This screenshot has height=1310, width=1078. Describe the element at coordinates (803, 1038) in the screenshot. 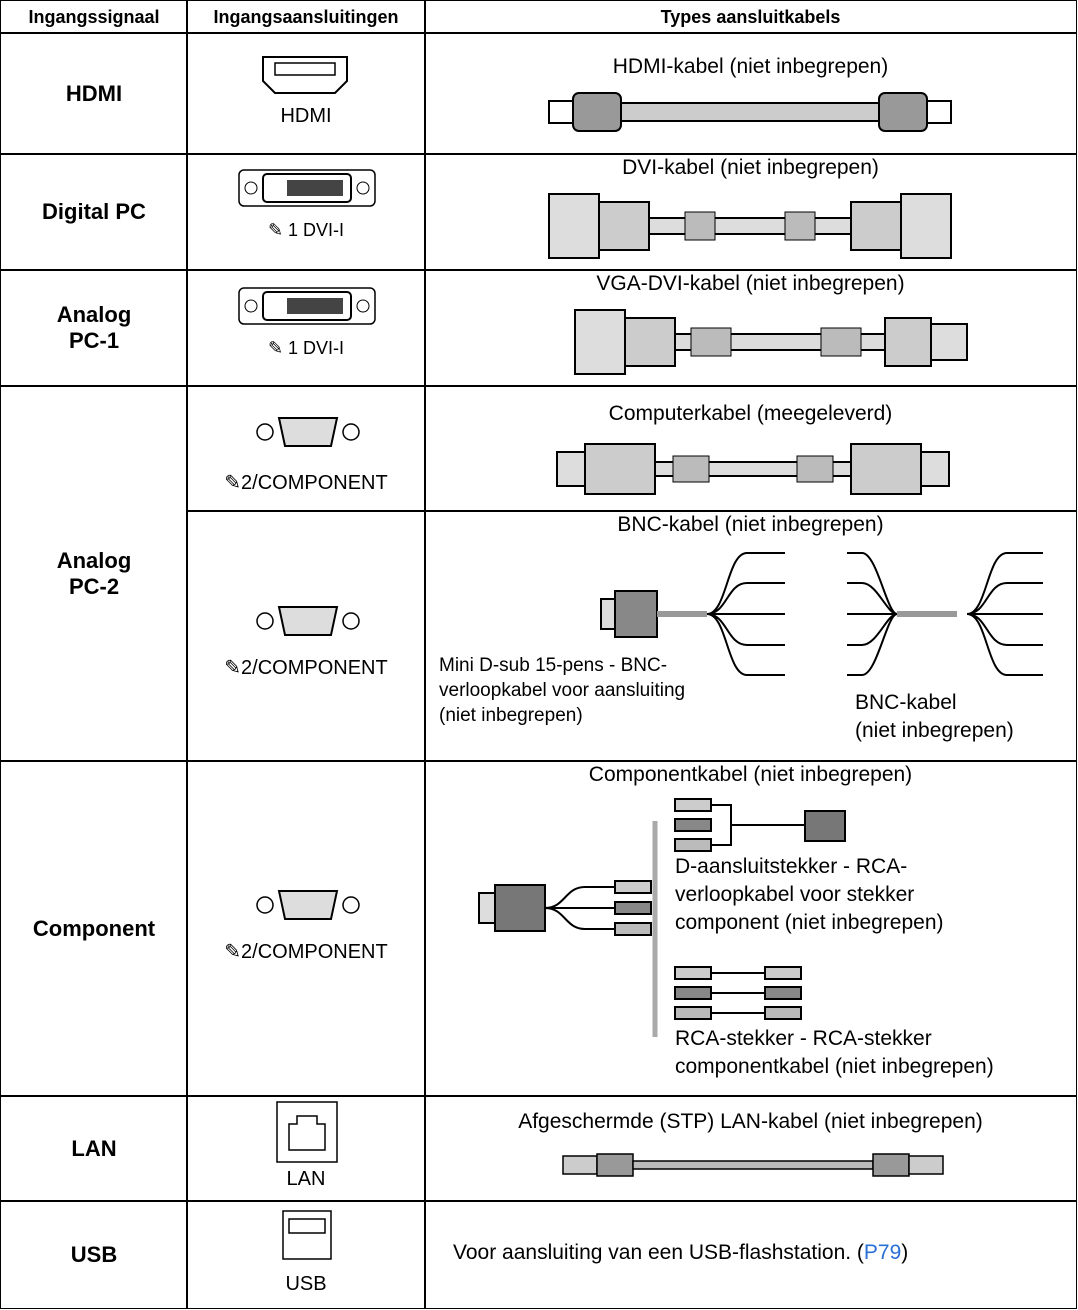

I see `note-line: RCA-stekker - RCA-stekker` at that location.